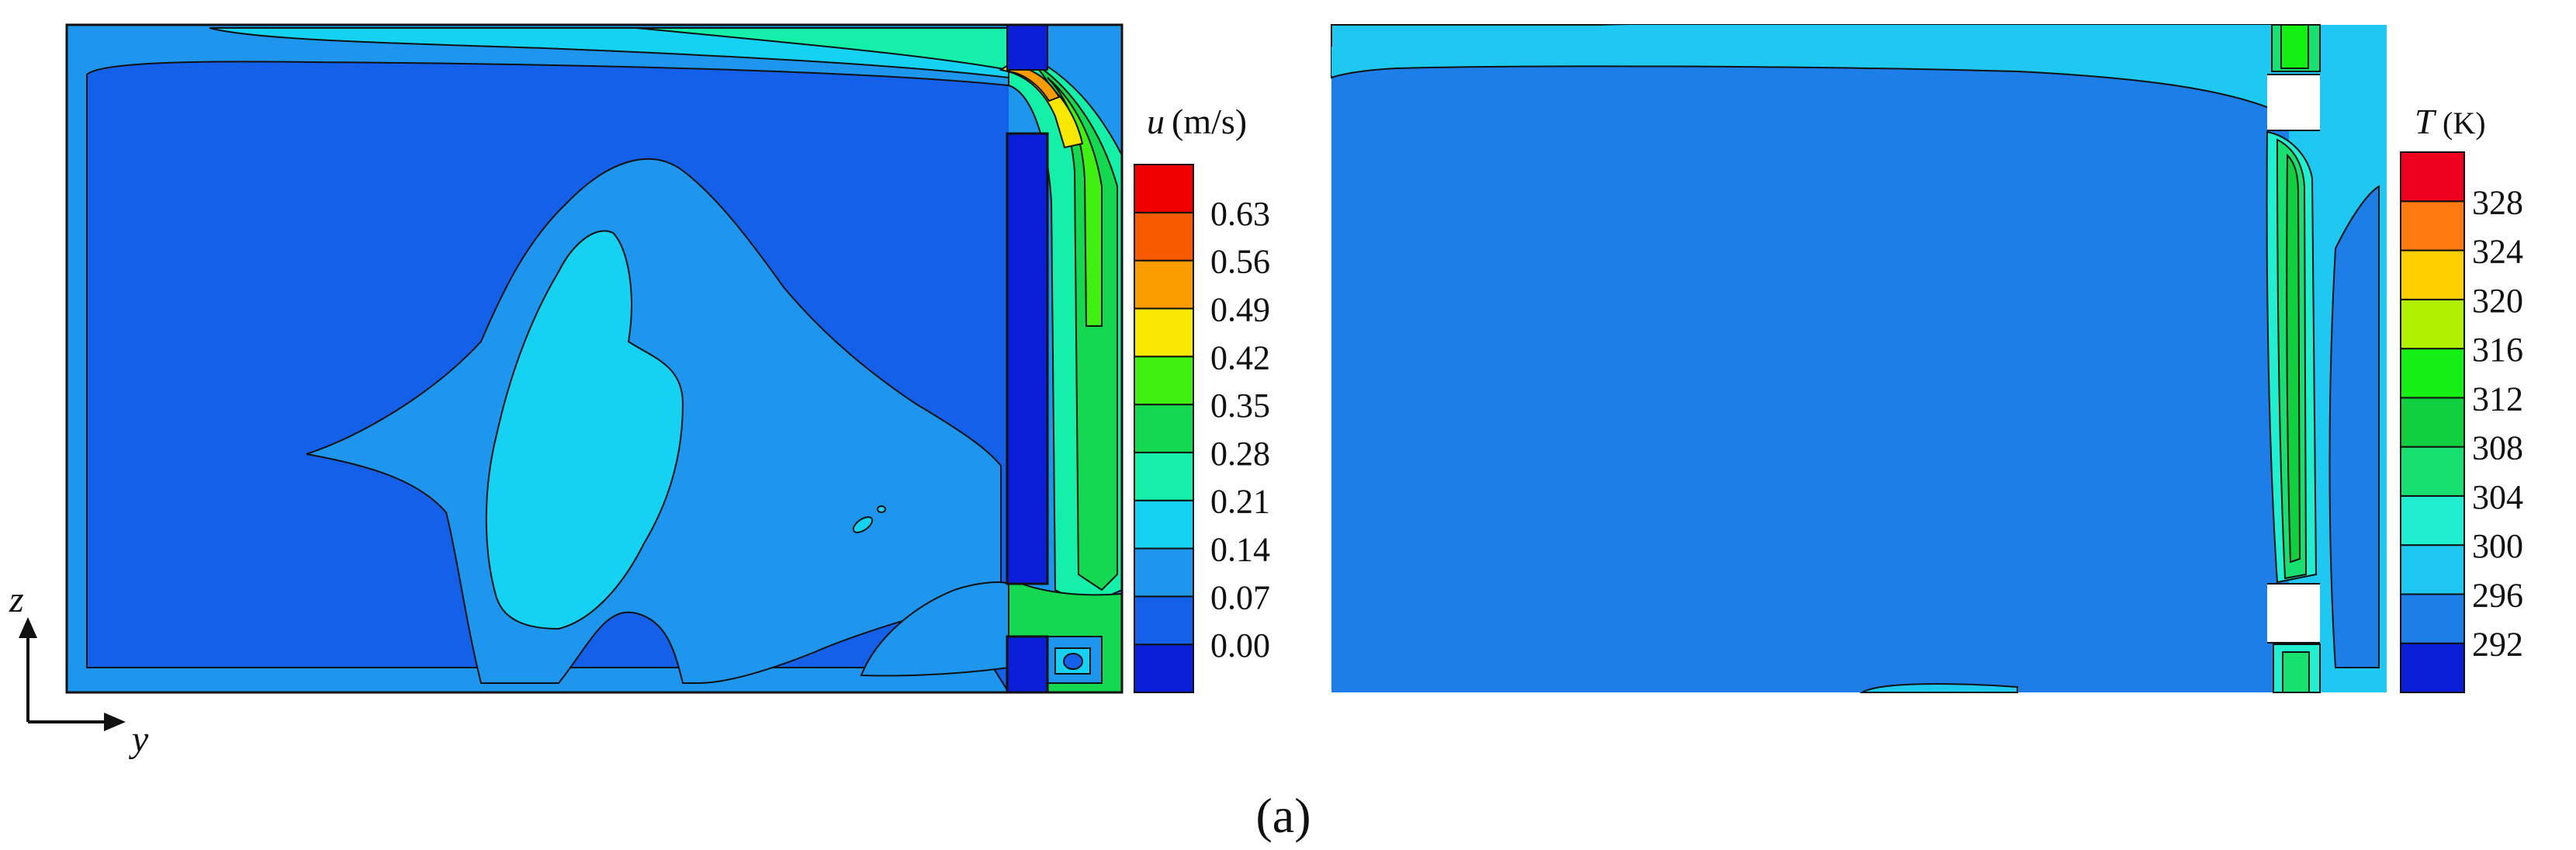 The height and width of the screenshot is (850, 2576). I want to click on colorbar-tick-label: 0.42, so click(1240, 357).